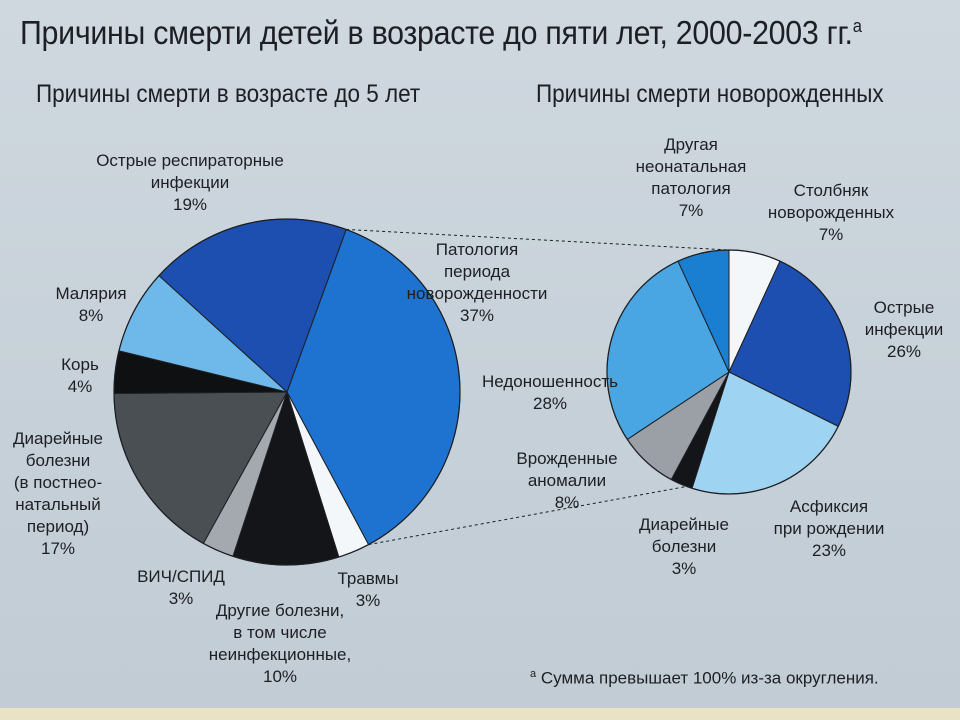 The width and height of the screenshot is (960, 720). I want to click on label-hiv-aids: ВИЧ/СПИД 3%, so click(181, 587).